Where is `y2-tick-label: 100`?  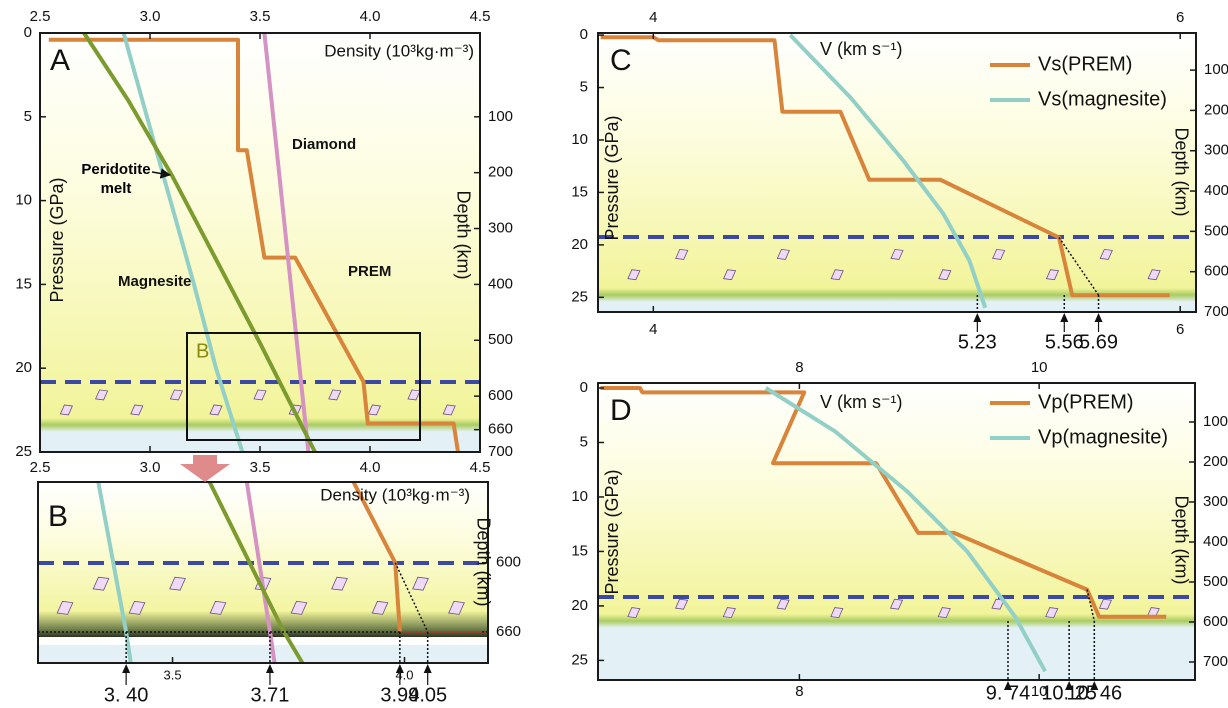
y2-tick-label: 100 is located at coordinates (500, 116).